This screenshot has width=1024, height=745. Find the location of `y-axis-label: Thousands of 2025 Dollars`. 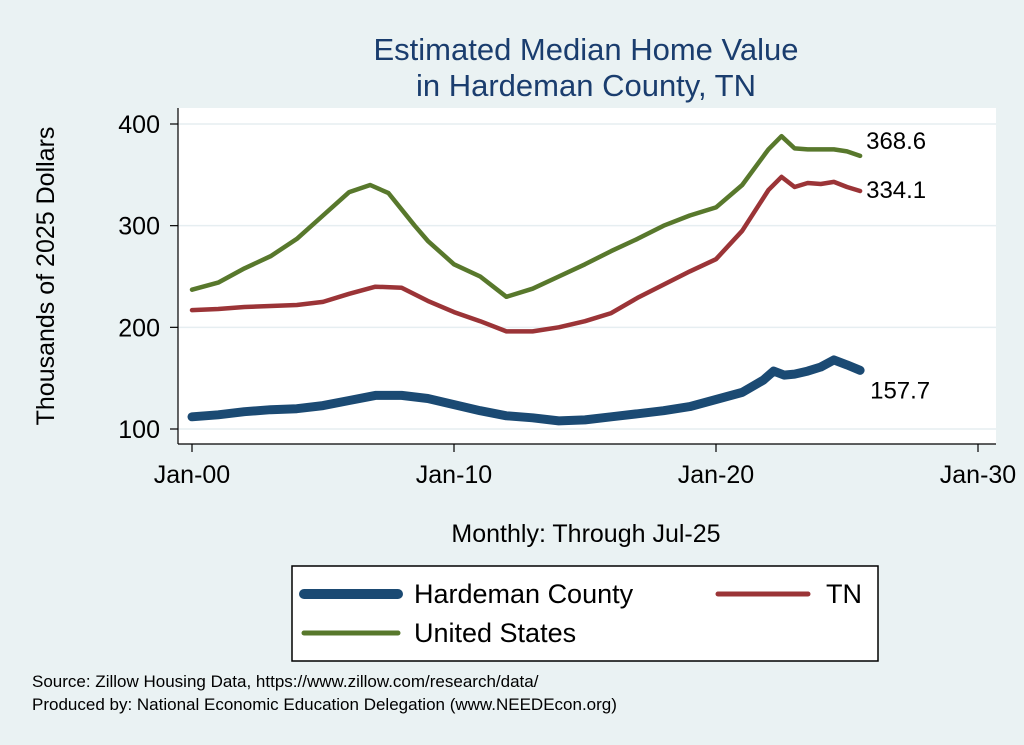

y-axis-label: Thousands of 2025 Dollars is located at coordinates (46, 276).